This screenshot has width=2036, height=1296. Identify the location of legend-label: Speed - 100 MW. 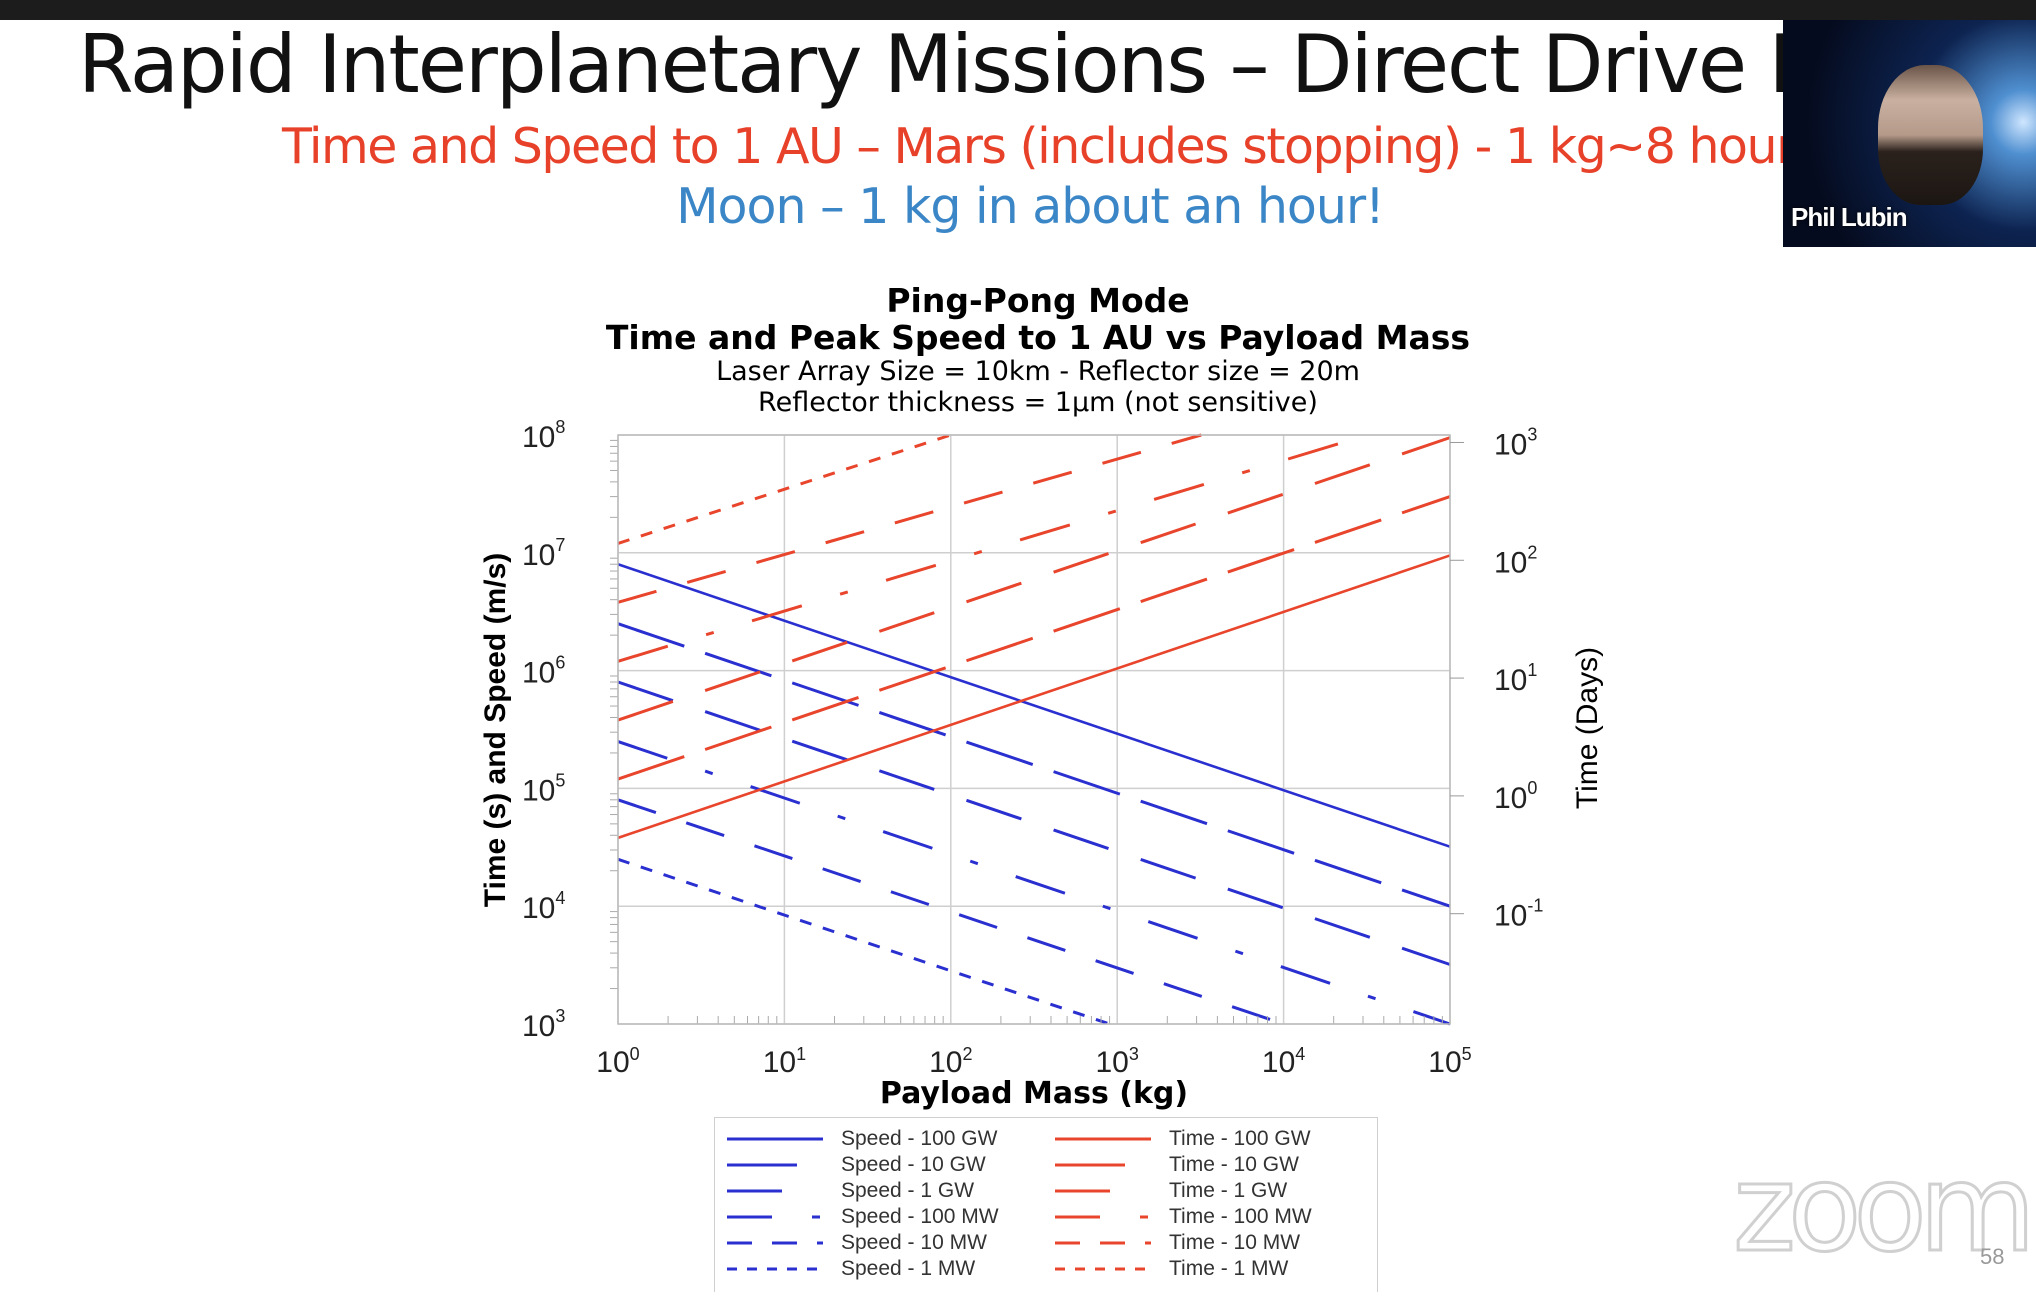
(920, 1216).